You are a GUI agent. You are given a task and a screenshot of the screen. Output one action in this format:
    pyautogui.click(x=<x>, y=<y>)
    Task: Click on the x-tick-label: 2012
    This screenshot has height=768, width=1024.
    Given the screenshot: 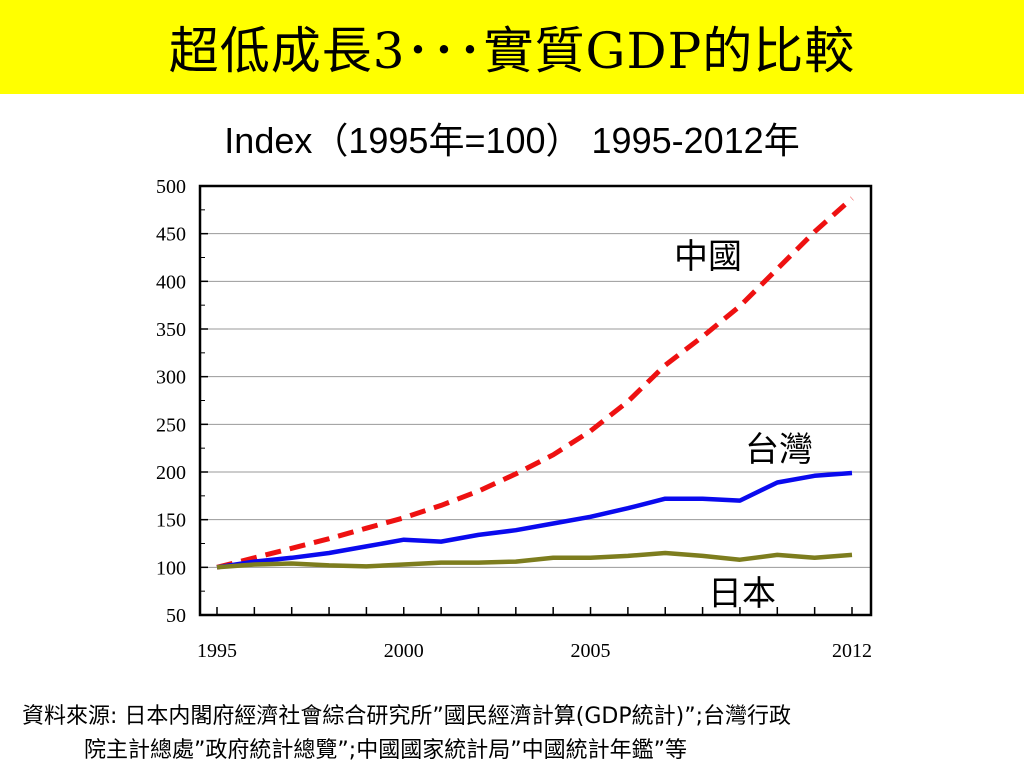 What is the action you would take?
    pyautogui.click(x=852, y=651)
    